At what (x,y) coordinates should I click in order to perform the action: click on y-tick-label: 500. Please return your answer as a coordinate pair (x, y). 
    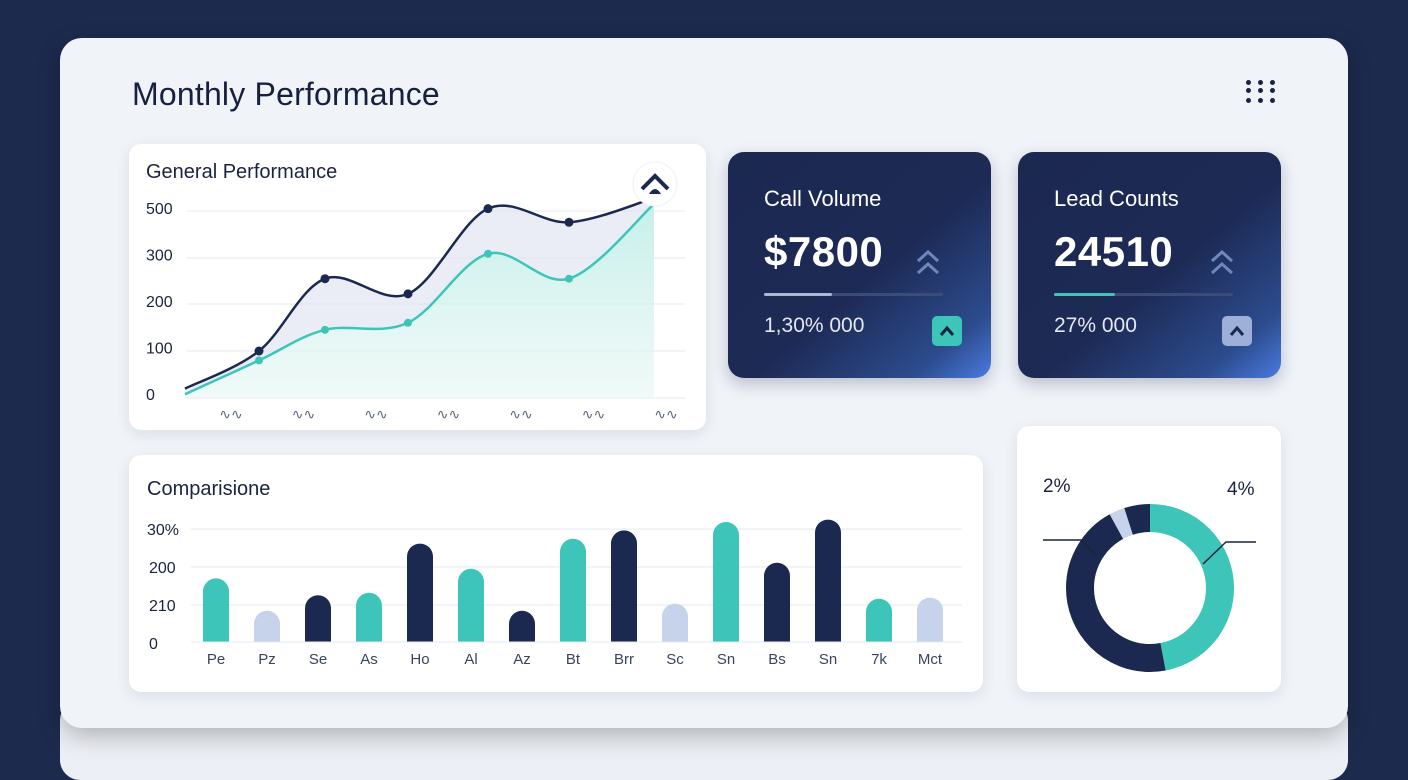
    Looking at the image, I should click on (159, 209).